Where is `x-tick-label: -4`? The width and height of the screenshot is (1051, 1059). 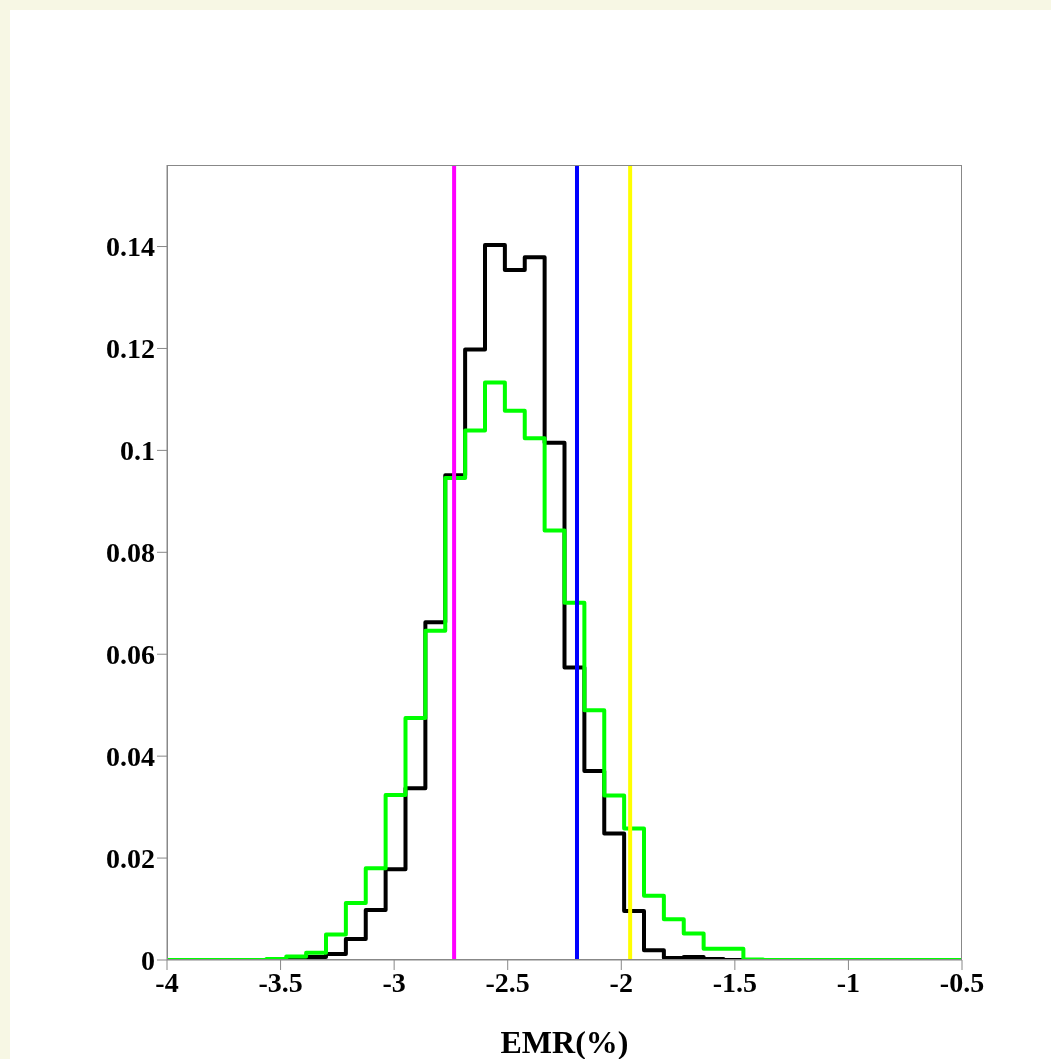
x-tick-label: -4 is located at coordinates (167, 982).